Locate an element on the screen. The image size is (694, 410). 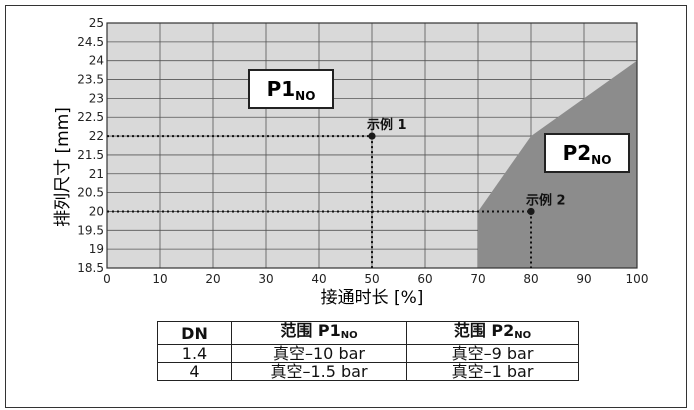
x-tick-label: 40 is located at coordinates (318, 279).